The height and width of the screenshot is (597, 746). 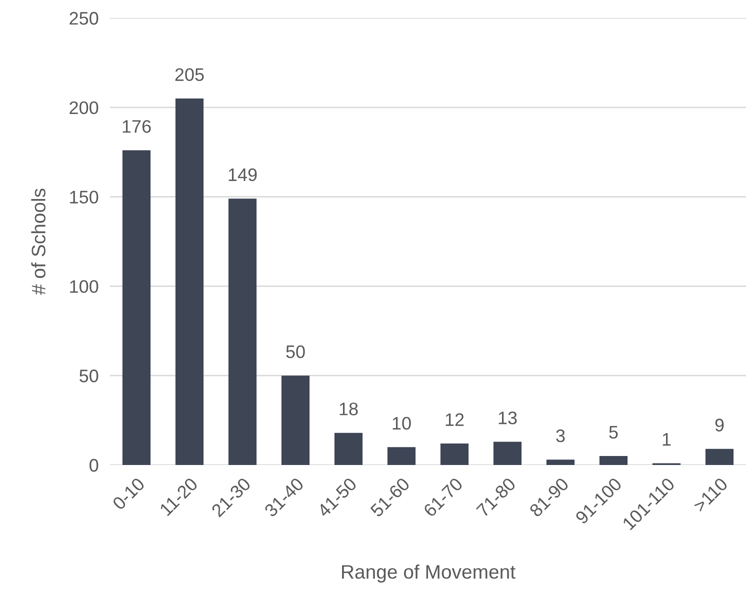 I want to click on data-label: 3, so click(x=560, y=435).